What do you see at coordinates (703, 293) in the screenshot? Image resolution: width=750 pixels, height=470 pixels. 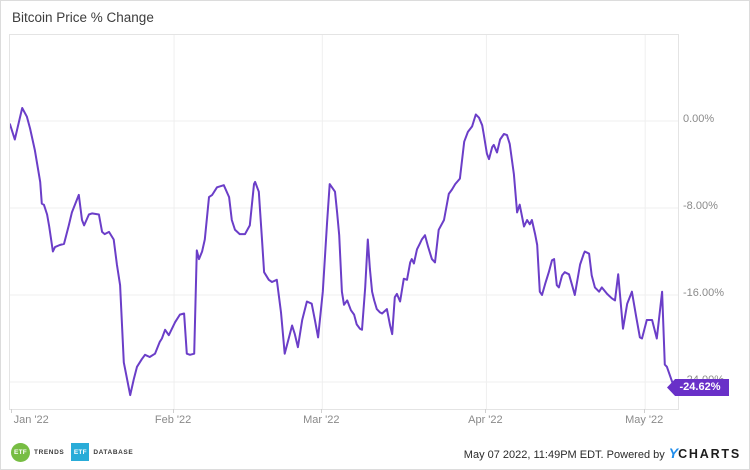 I see `y-tick-label: -16.00%` at bounding box center [703, 293].